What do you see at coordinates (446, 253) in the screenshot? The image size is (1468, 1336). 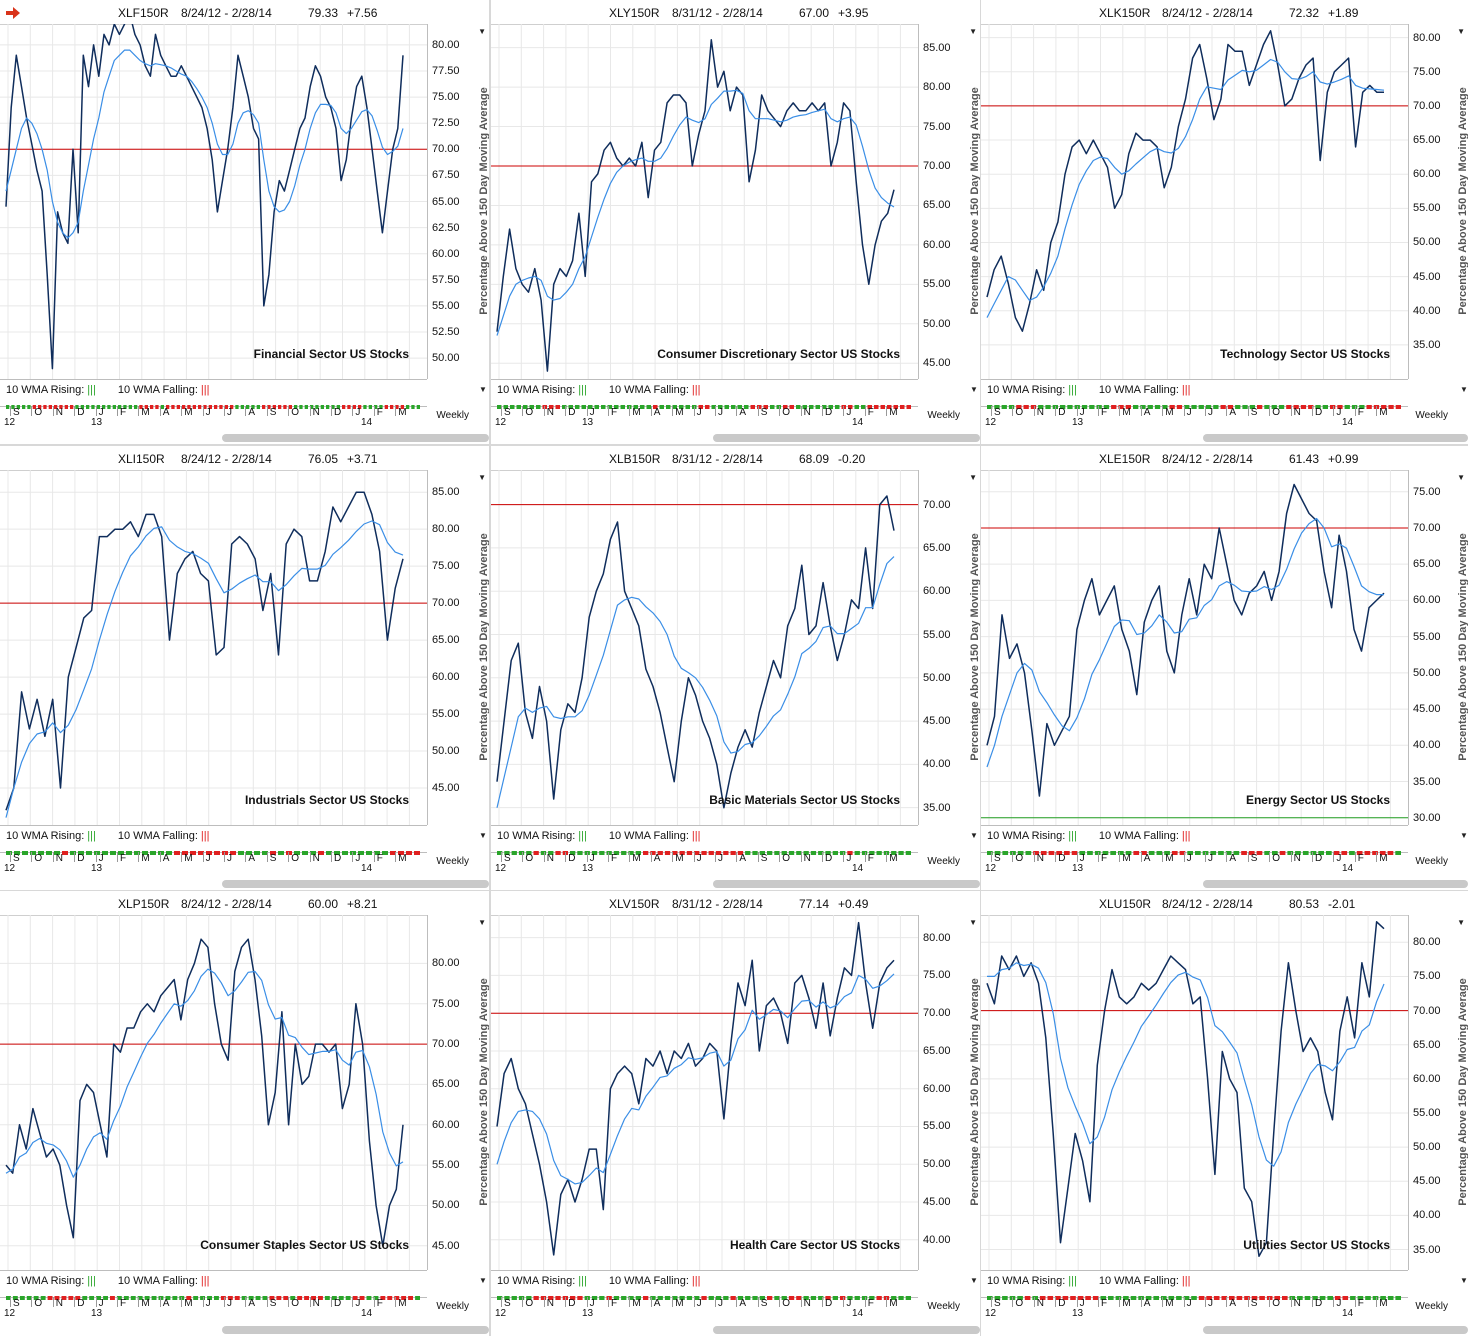 I see `y-tick-label: 60.00` at bounding box center [446, 253].